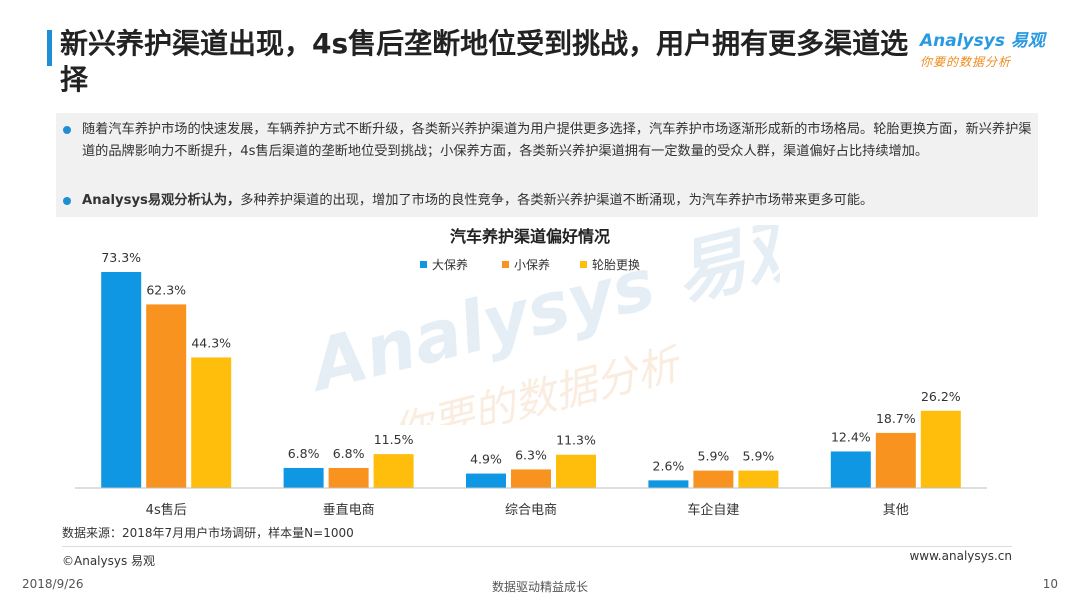 The image size is (1080, 608). Describe the element at coordinates (759, 456) in the screenshot. I see `data-label-4-3: 5.9%` at that location.